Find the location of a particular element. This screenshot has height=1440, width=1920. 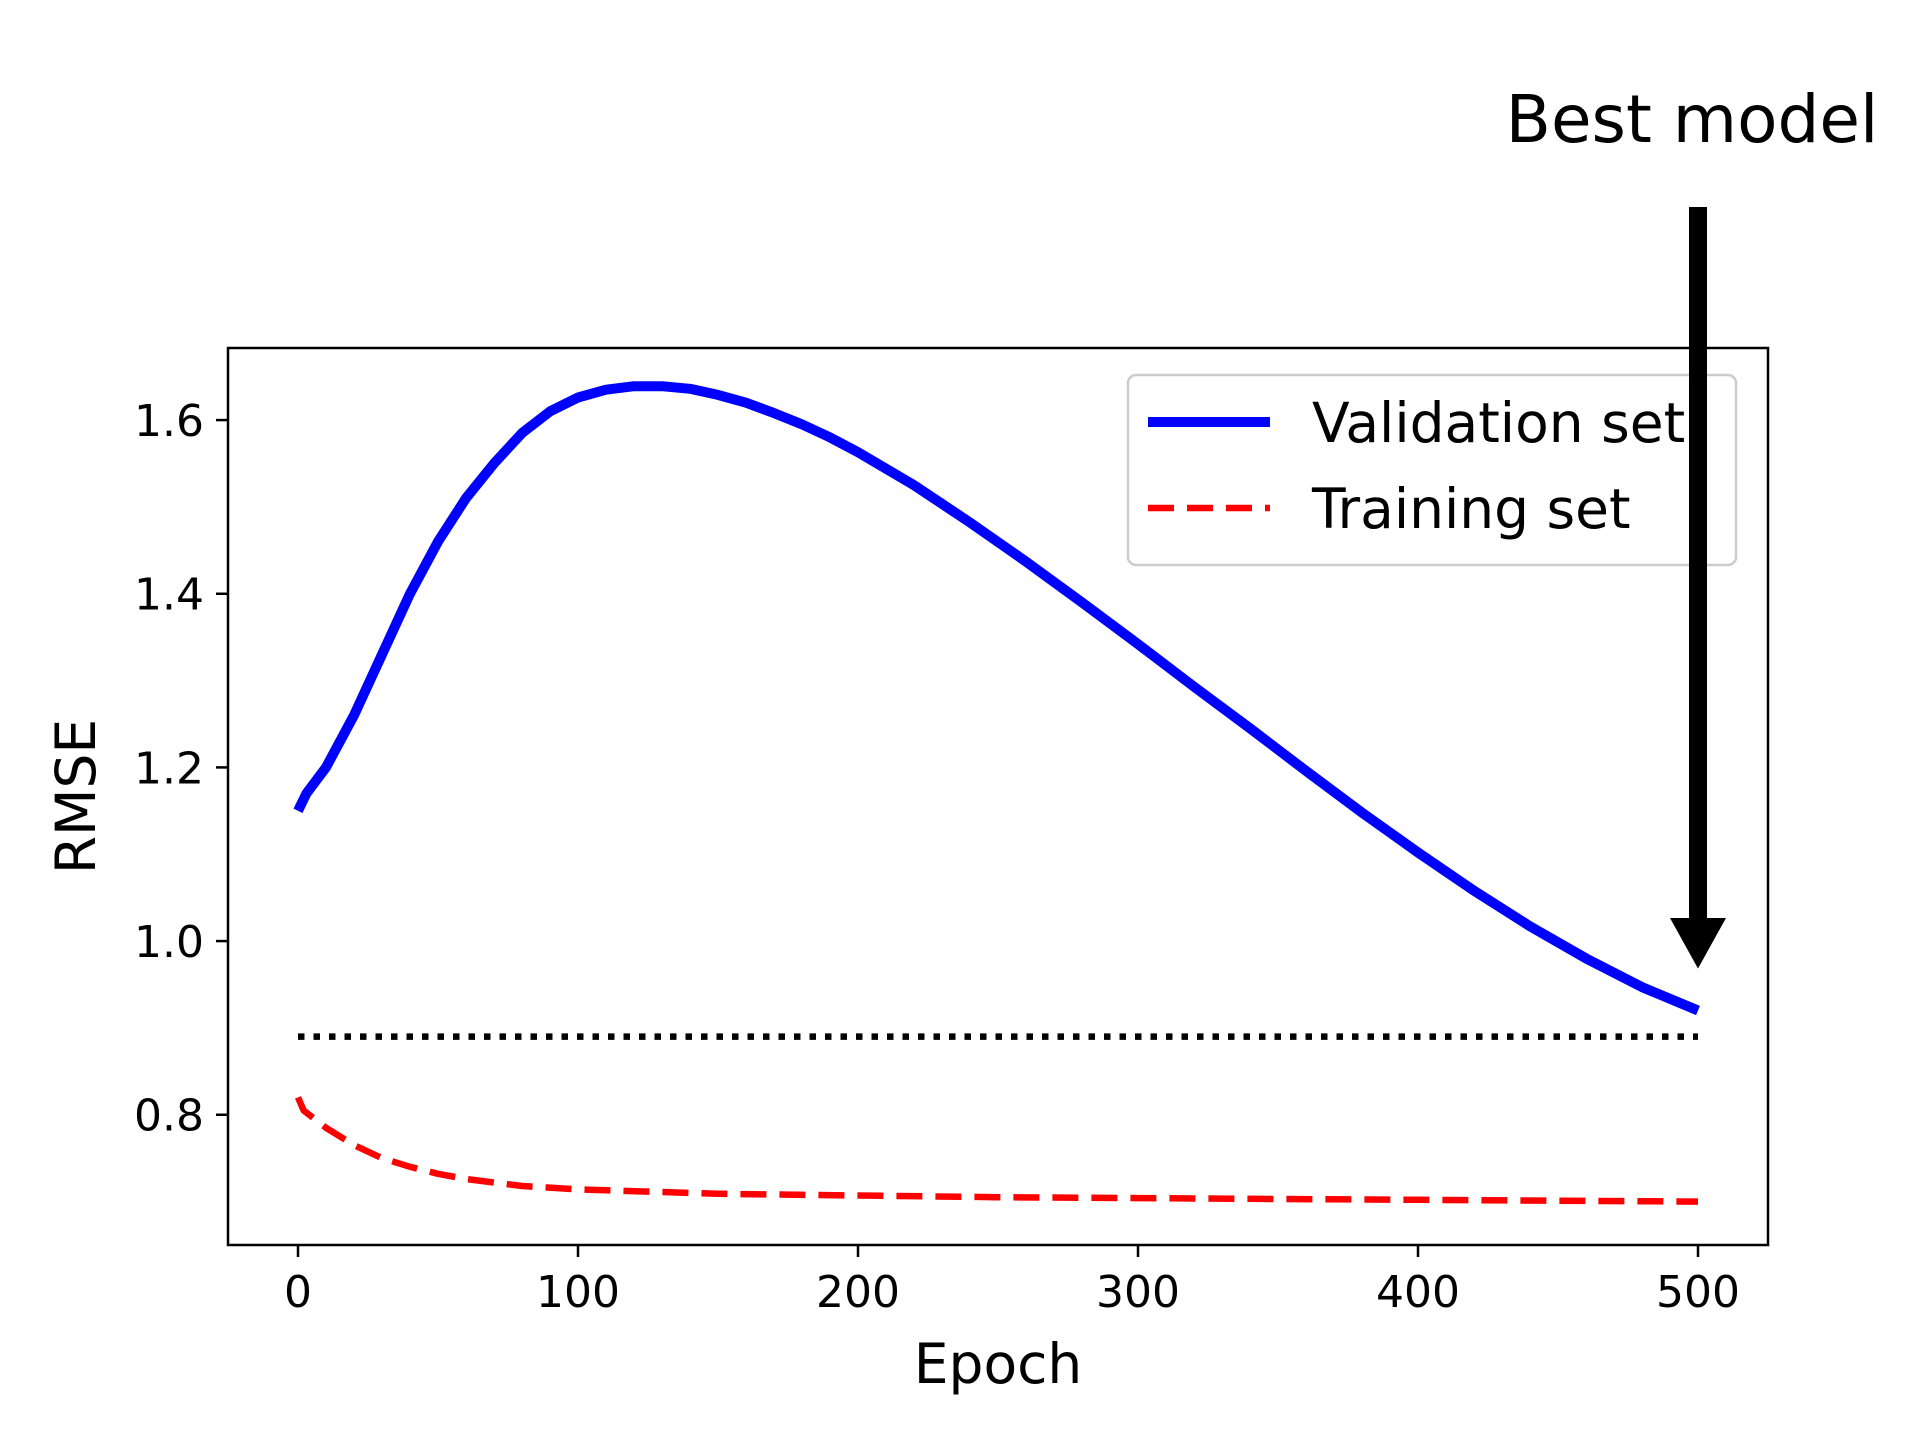

legend: Validation set Training set is located at coordinates (1432, 470).